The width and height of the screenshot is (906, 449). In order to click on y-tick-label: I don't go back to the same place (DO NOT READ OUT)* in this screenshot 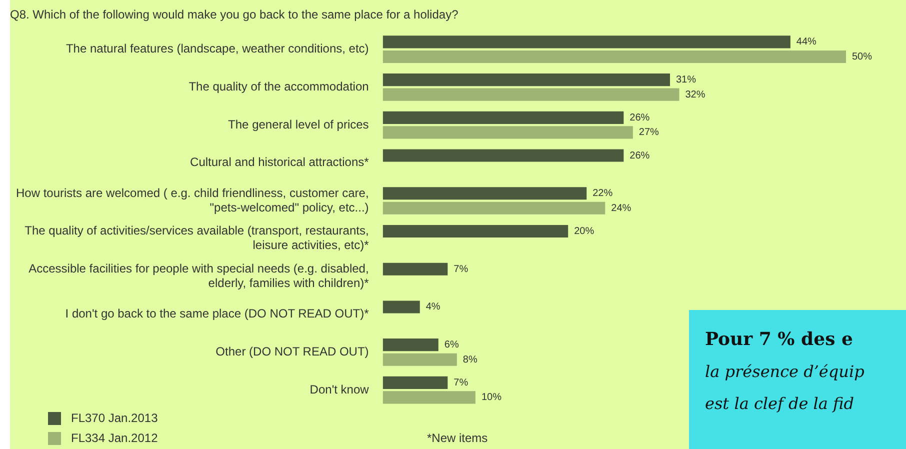, I will do `click(217, 313)`.